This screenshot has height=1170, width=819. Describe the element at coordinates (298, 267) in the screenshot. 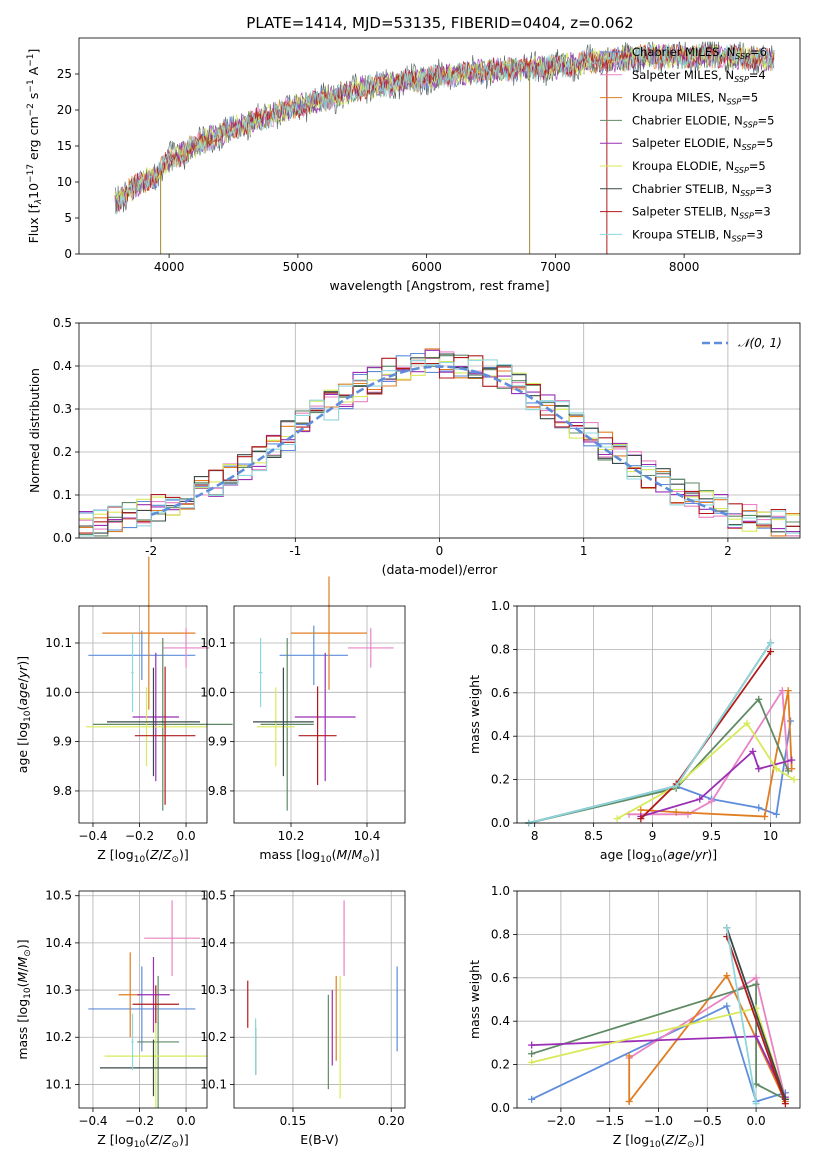

I see `x-tick-label: 5000` at that location.